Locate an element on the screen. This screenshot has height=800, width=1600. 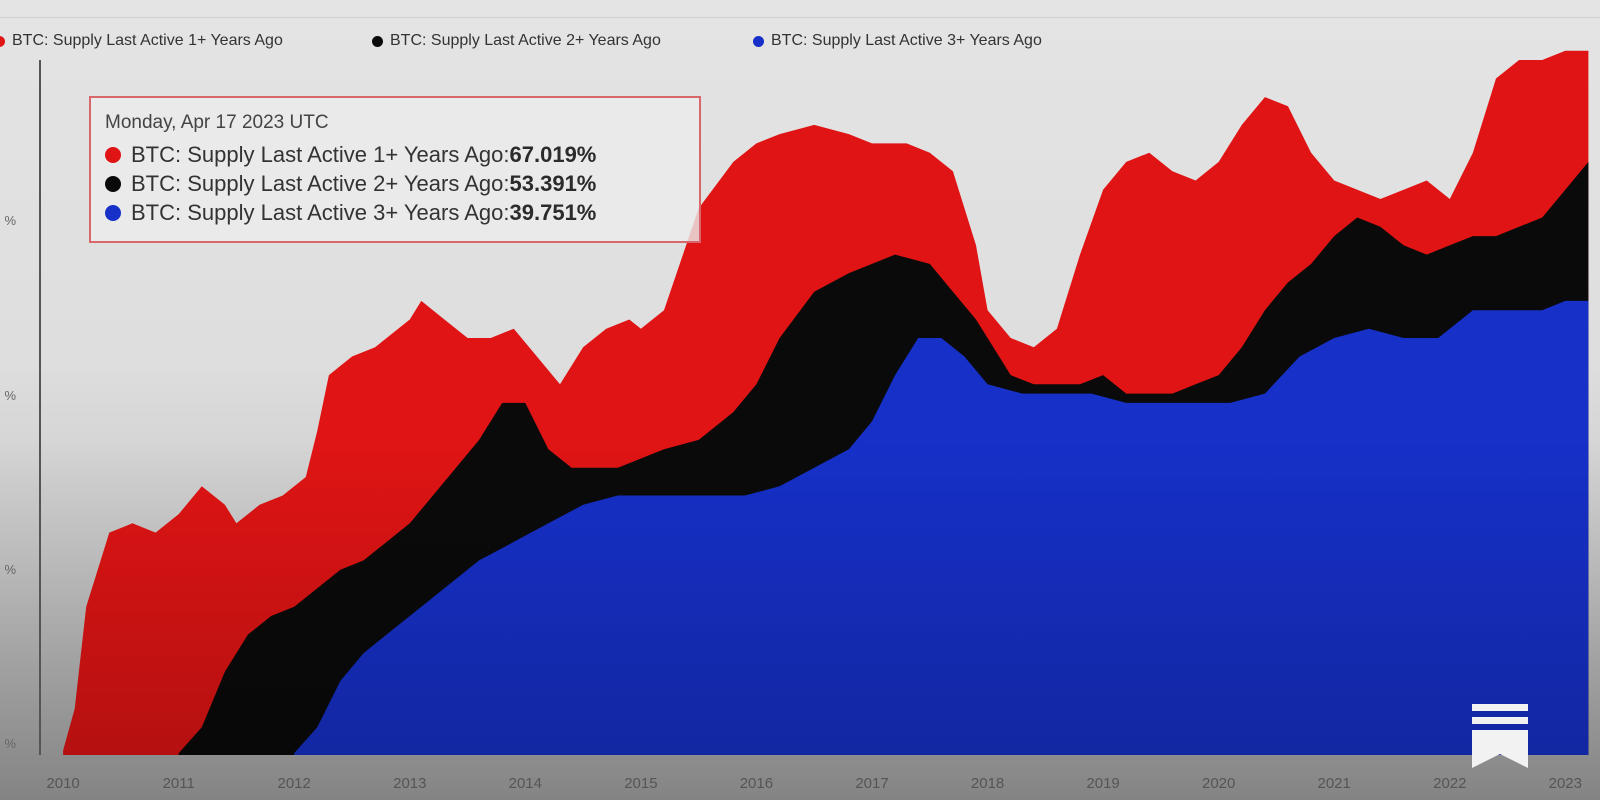
x-tick-label: 2020 is located at coordinates (1218, 783).